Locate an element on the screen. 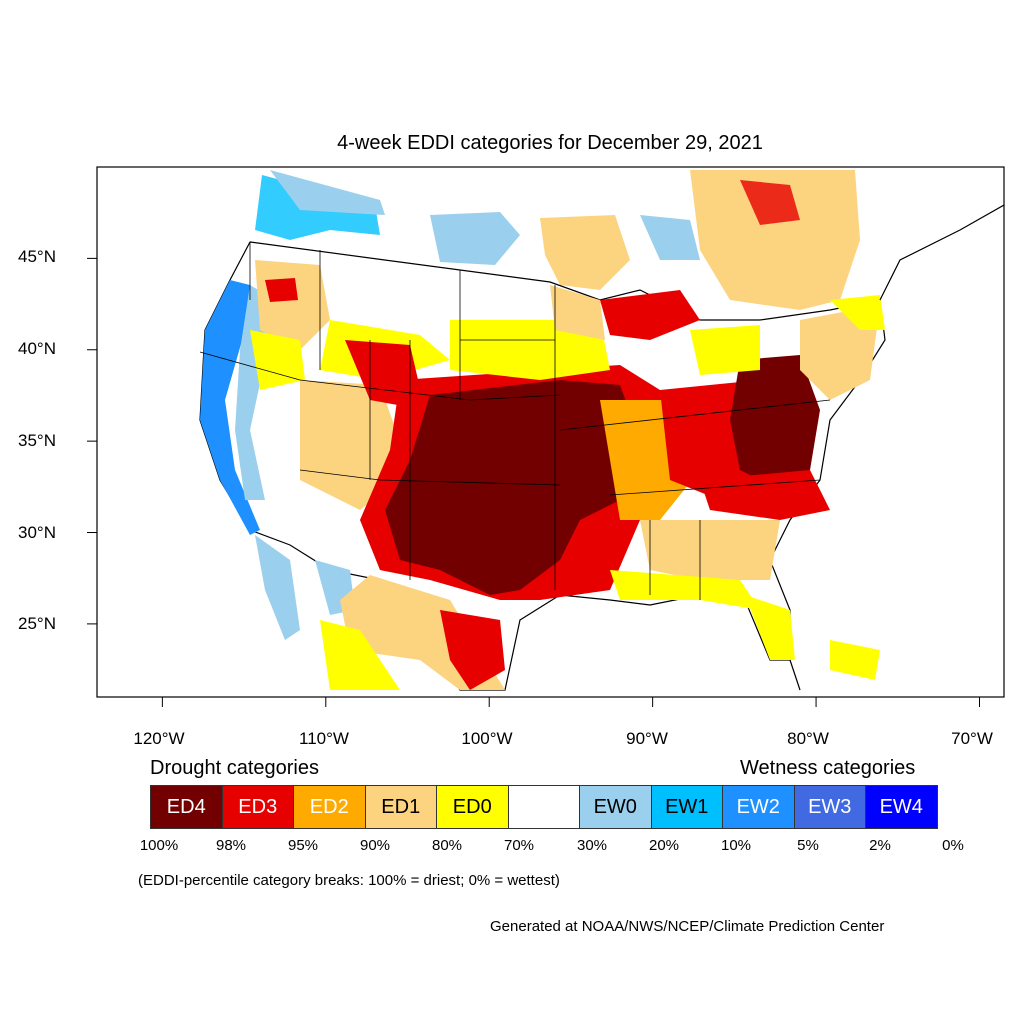 The width and height of the screenshot is (1024, 1024). legend-box-ed1: ED1 is located at coordinates (400, 807).